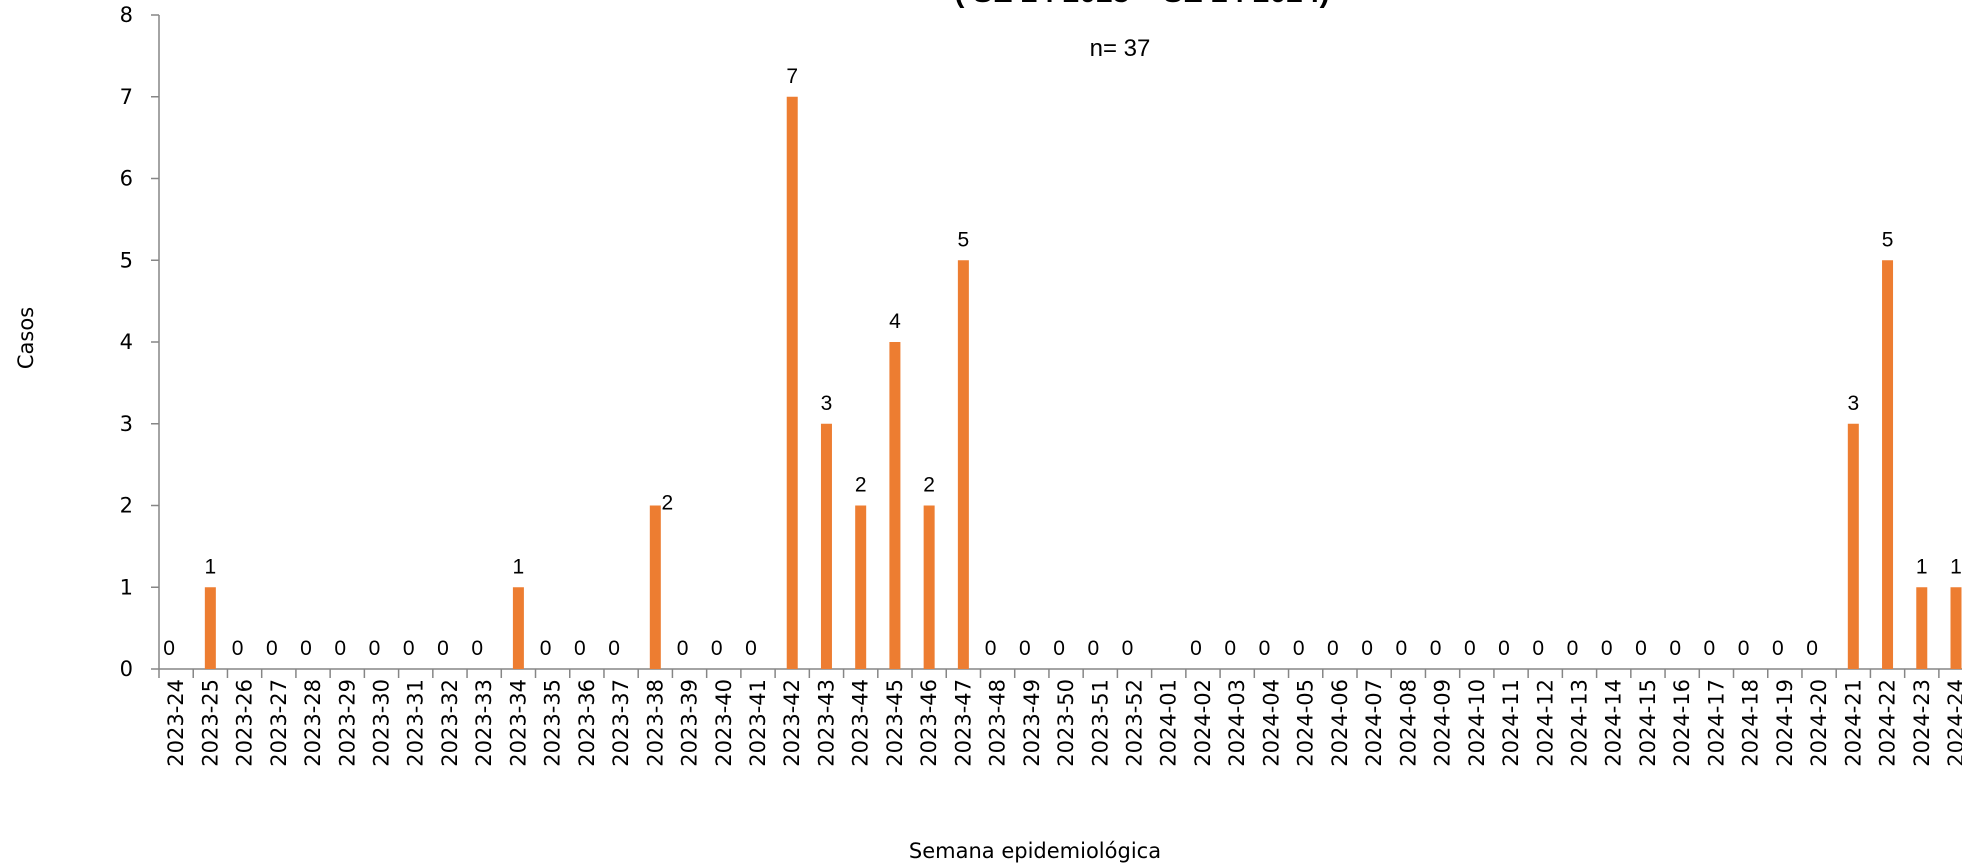  What do you see at coordinates (313, 723) in the screenshot?
I see `x-tick-label: 2023-28` at bounding box center [313, 723].